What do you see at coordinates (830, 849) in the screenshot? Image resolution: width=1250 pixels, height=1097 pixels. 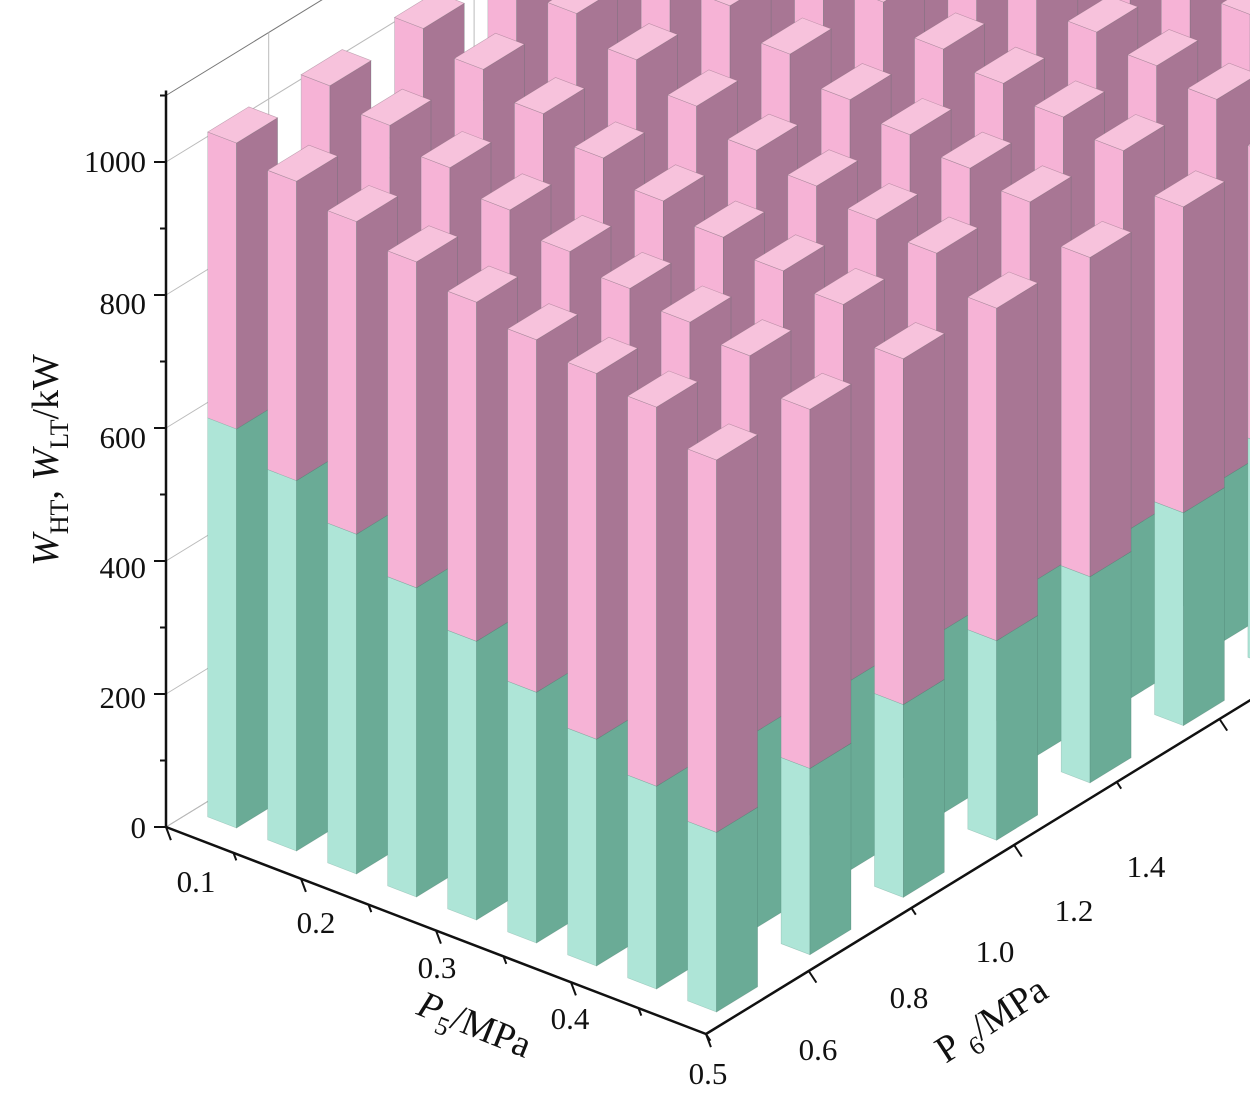 I see `bar-8-1-ht-side` at bounding box center [830, 849].